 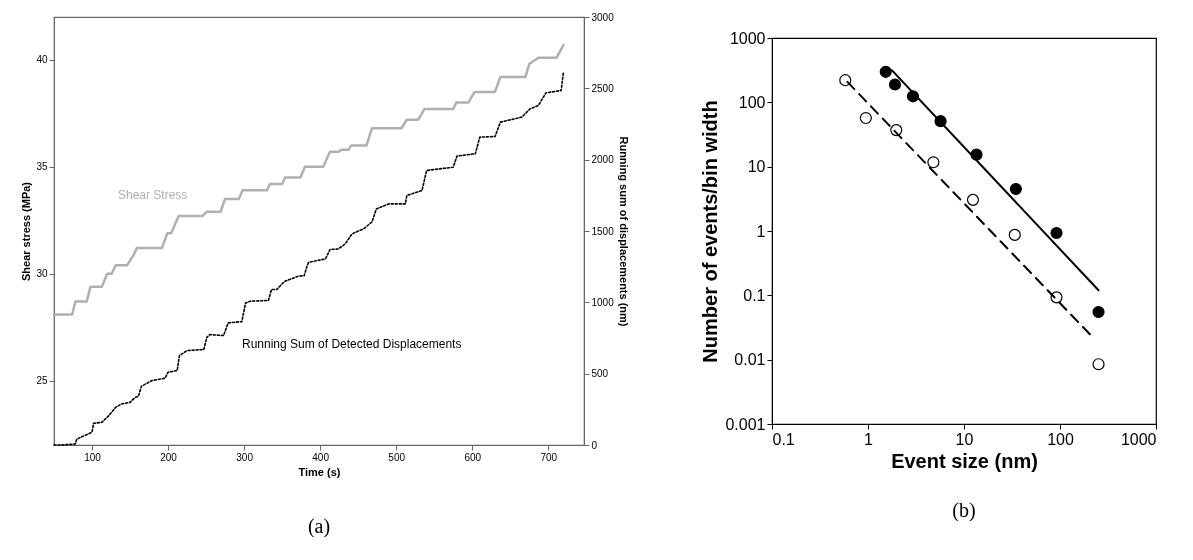 What do you see at coordinates (754, 295) in the screenshot?
I see `y-tick-label: 0.1` at bounding box center [754, 295].